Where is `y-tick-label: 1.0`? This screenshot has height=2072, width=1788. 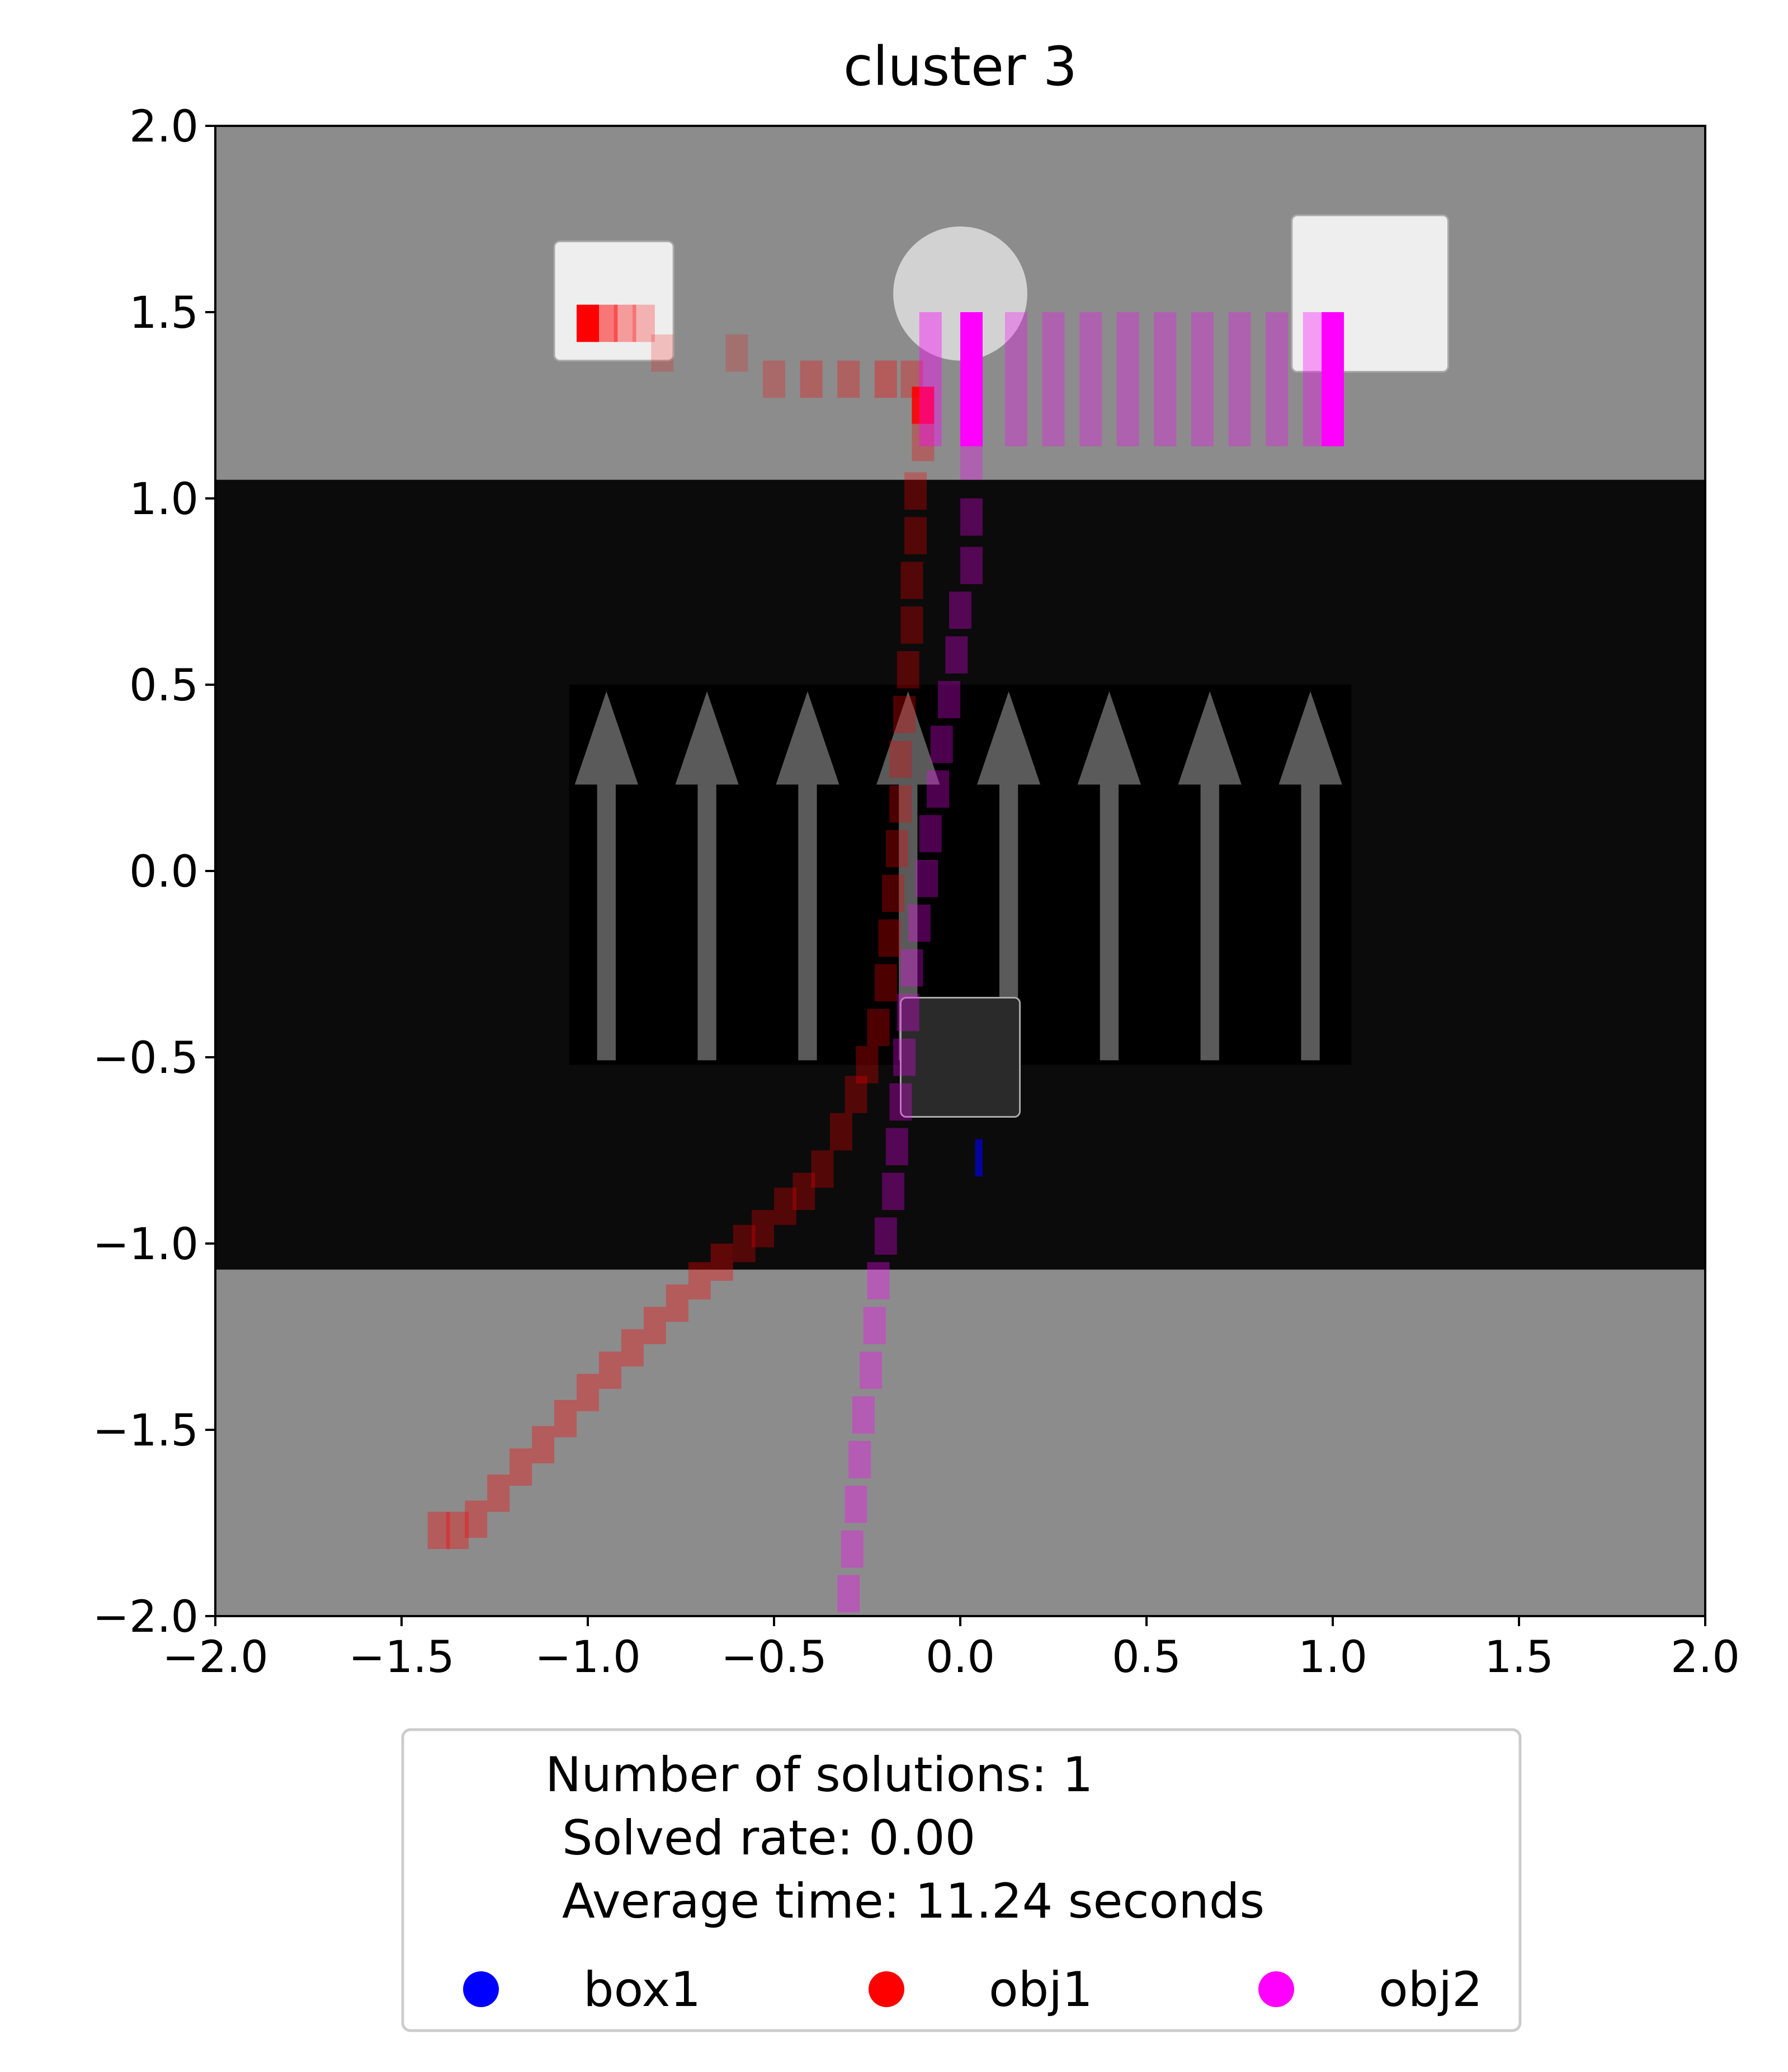 y-tick-label: 1.0 is located at coordinates (164, 499).